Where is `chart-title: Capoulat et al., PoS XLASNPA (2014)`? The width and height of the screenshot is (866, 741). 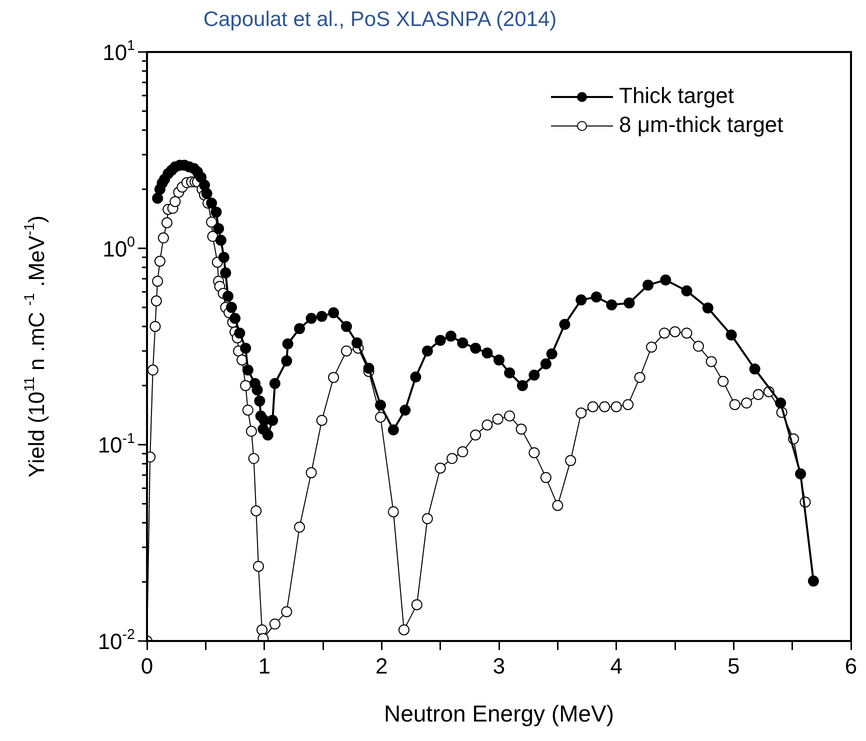 chart-title: Capoulat et al., PoS XLASNPA (2014) is located at coordinates (380, 20).